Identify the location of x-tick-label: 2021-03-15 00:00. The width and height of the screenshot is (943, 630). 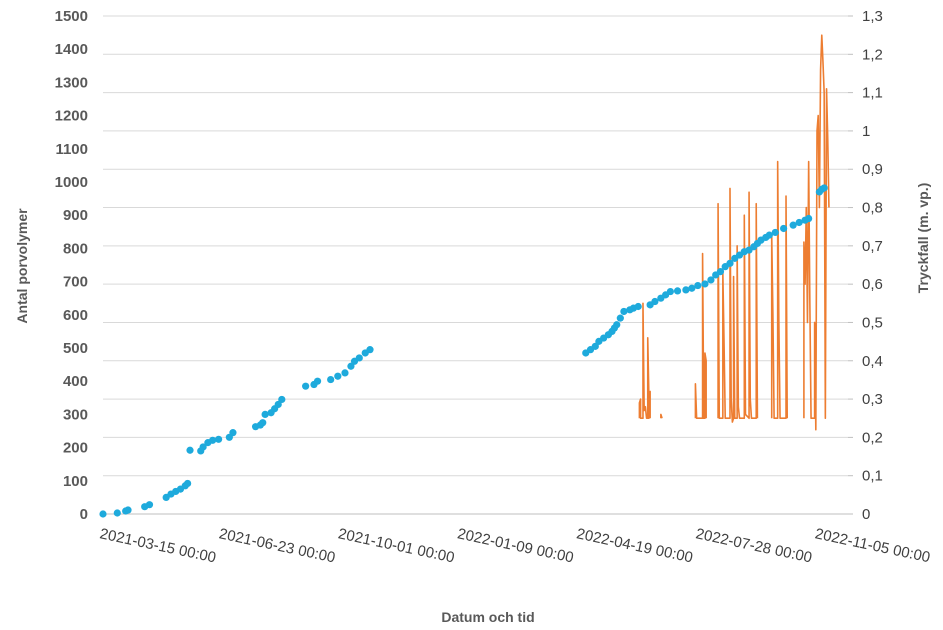
(157, 545).